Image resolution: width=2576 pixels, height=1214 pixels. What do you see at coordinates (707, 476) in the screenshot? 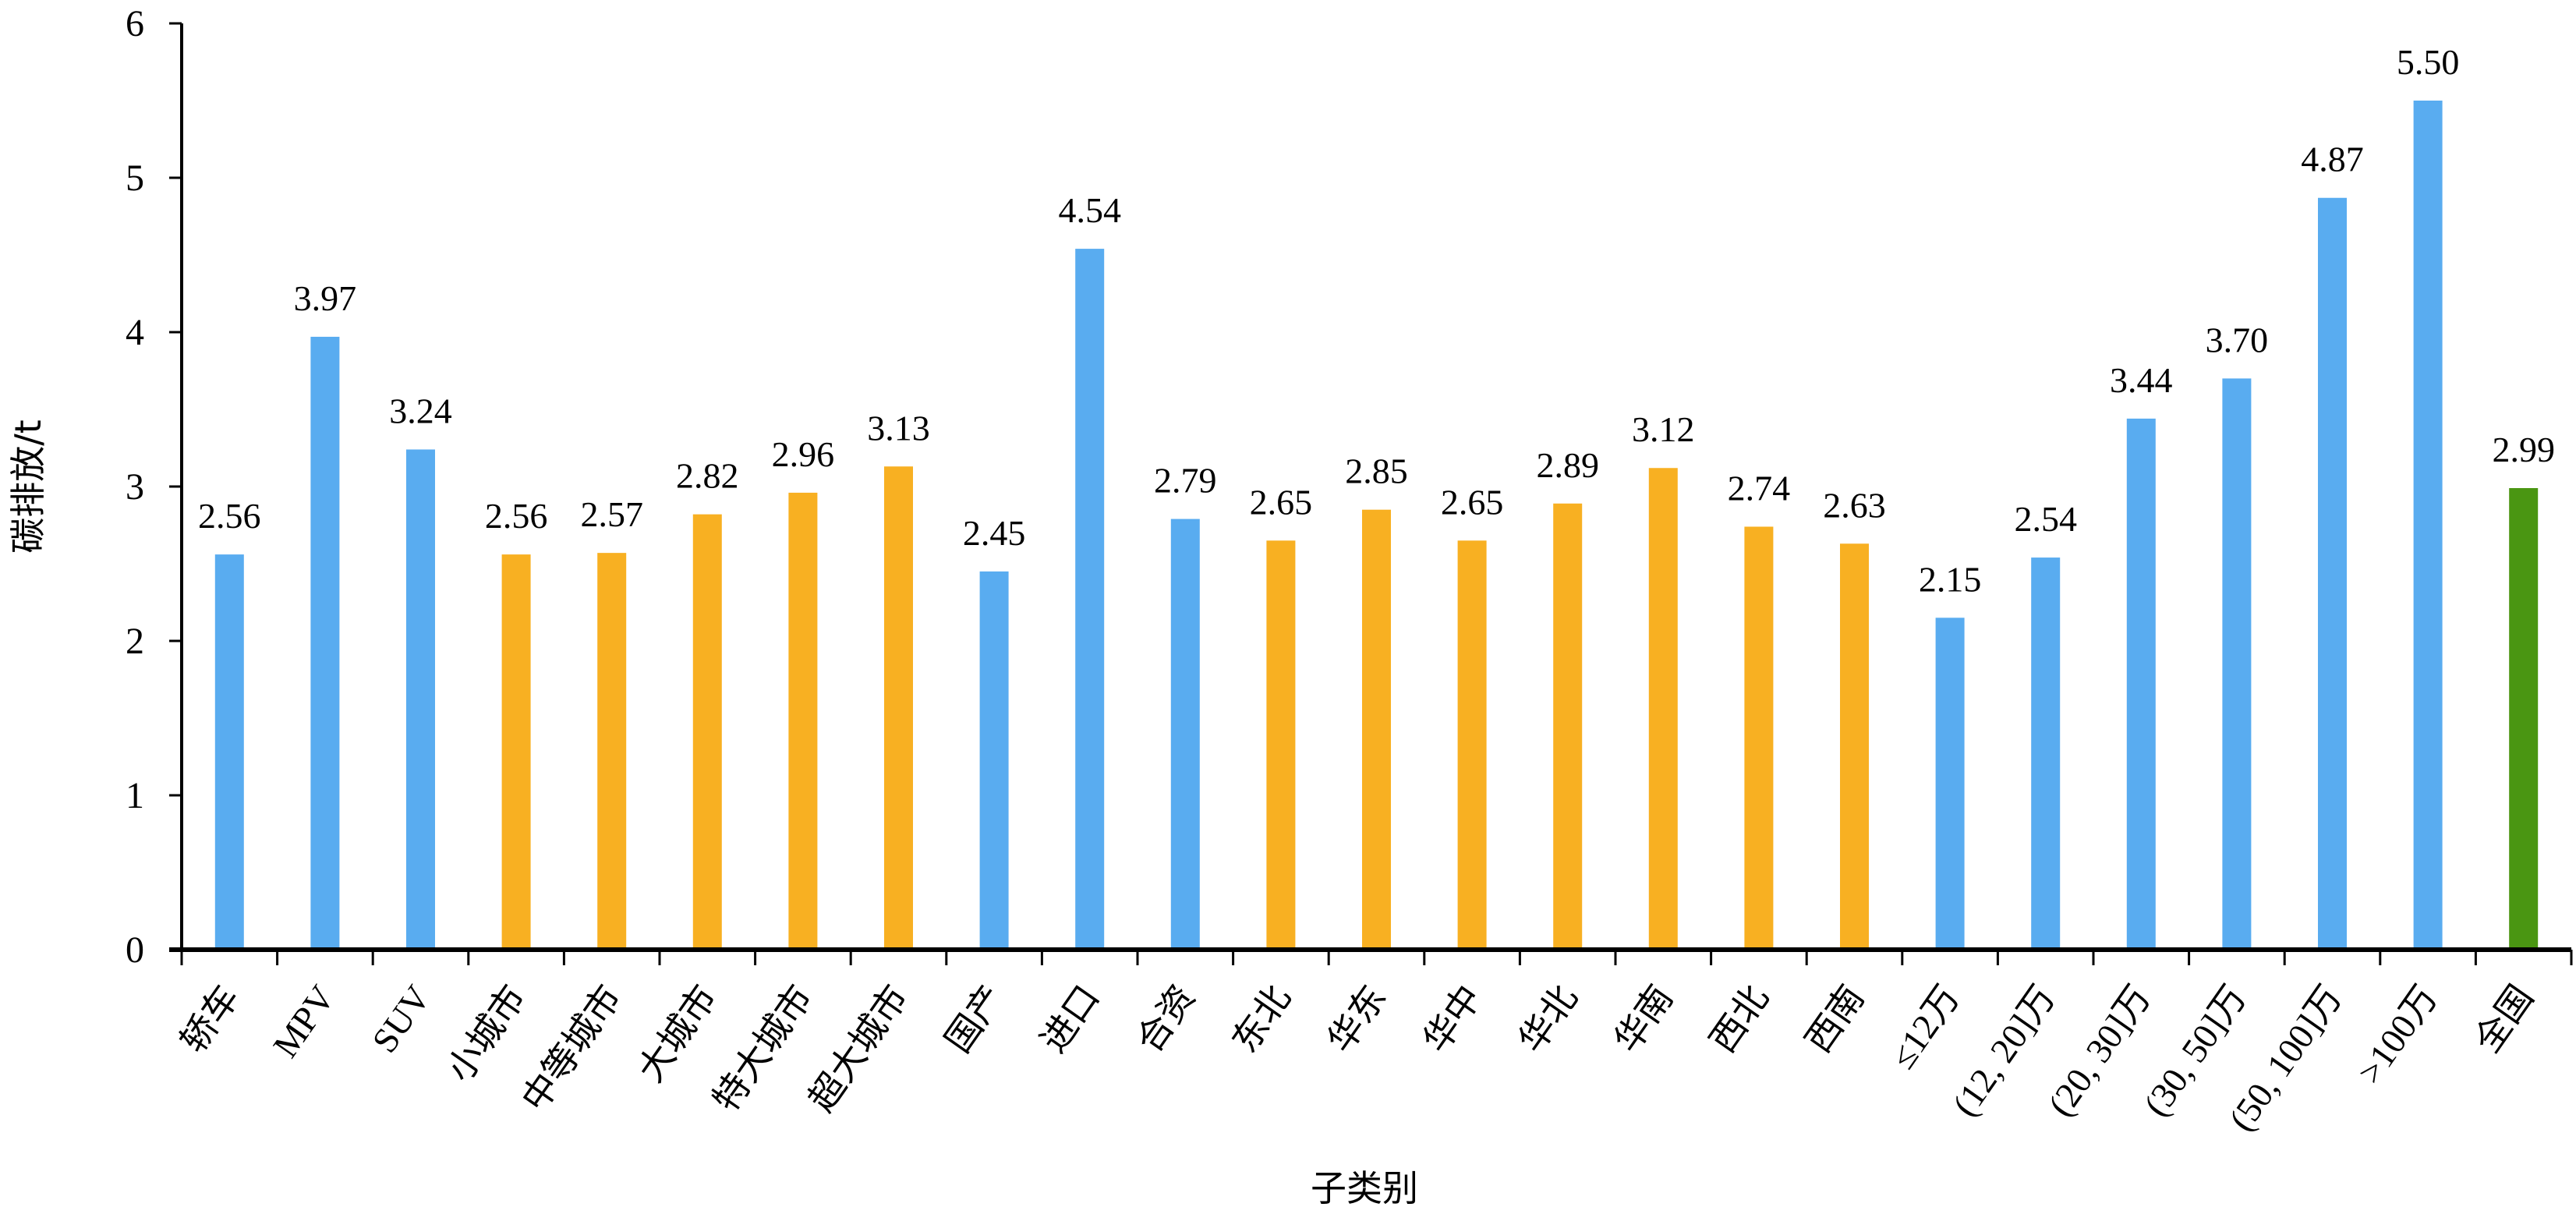
I see `data-label: 2.82` at bounding box center [707, 476].